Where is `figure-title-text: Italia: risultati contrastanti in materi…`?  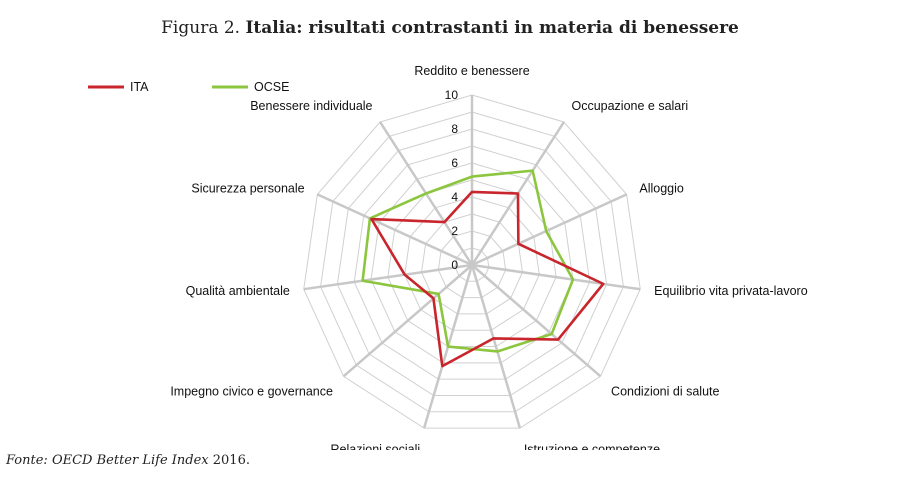 figure-title-text: Italia: risultati contrastanti in materi… is located at coordinates (492, 28).